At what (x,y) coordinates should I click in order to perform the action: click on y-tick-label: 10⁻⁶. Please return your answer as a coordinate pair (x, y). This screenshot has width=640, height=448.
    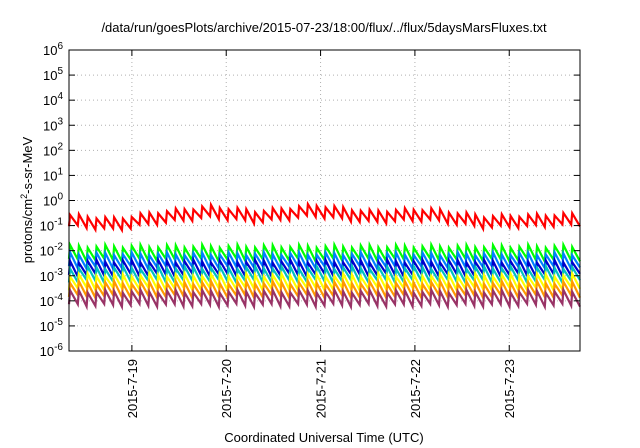
    Looking at the image, I should click on (52, 350).